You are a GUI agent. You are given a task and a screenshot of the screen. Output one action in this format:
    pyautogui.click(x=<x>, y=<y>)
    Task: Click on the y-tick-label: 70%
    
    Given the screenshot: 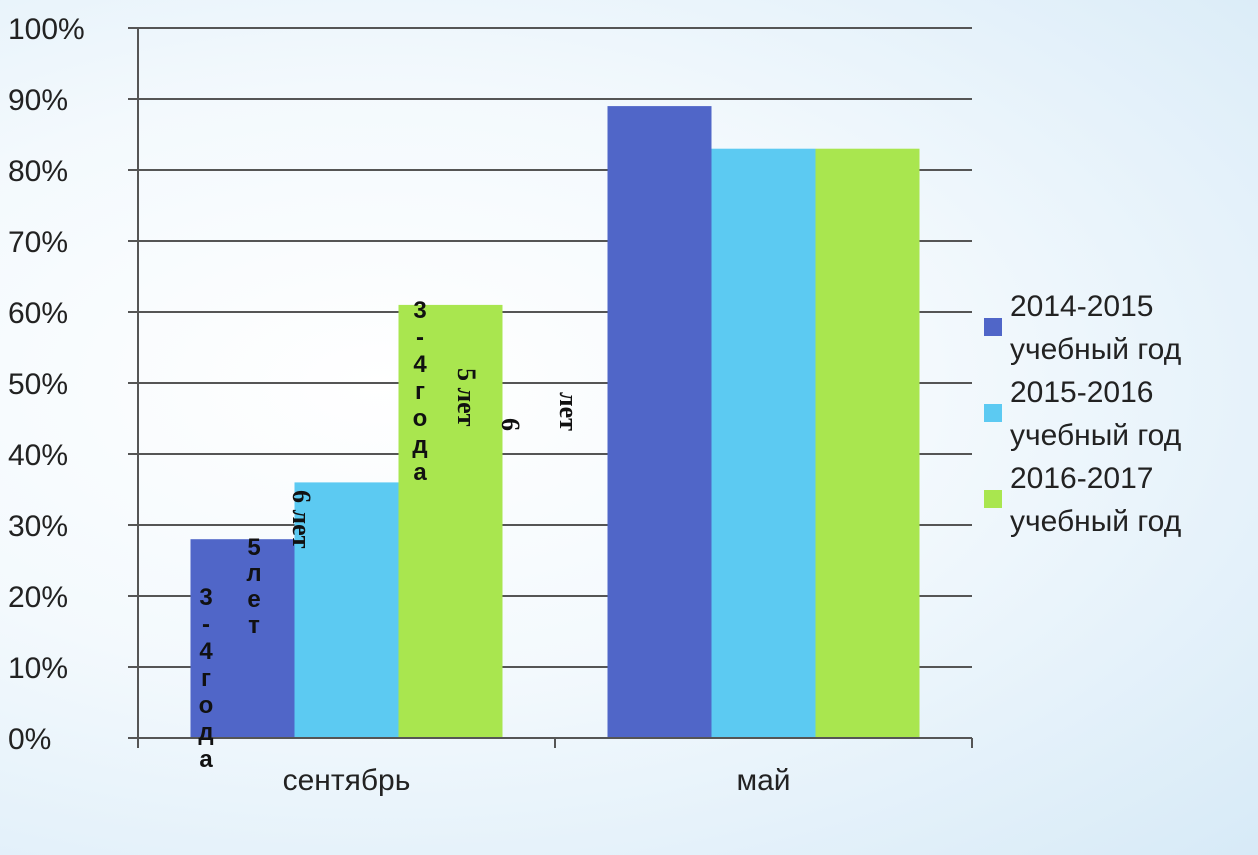 What is the action you would take?
    pyautogui.click(x=38, y=242)
    